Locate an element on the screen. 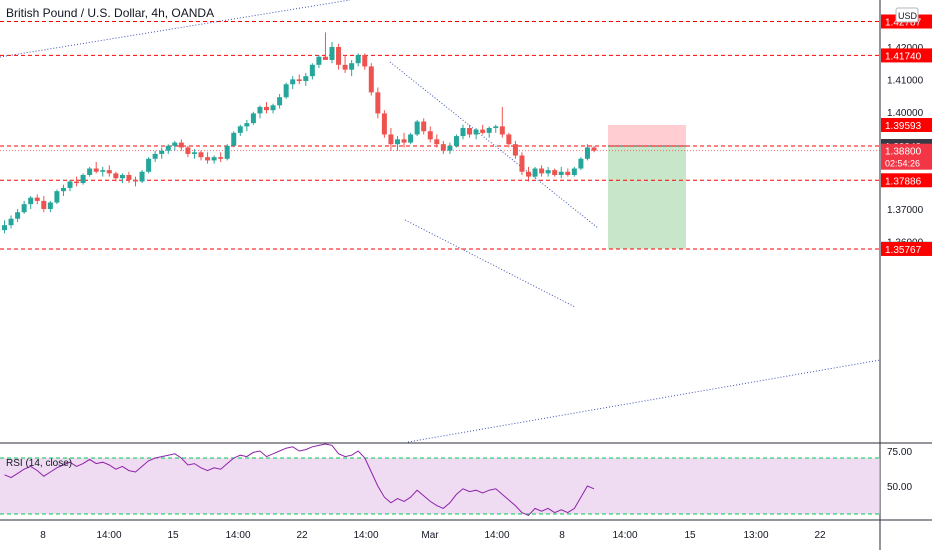 The height and width of the screenshot is (550, 932). time-axis-label: 13:00 is located at coordinates (755, 535).